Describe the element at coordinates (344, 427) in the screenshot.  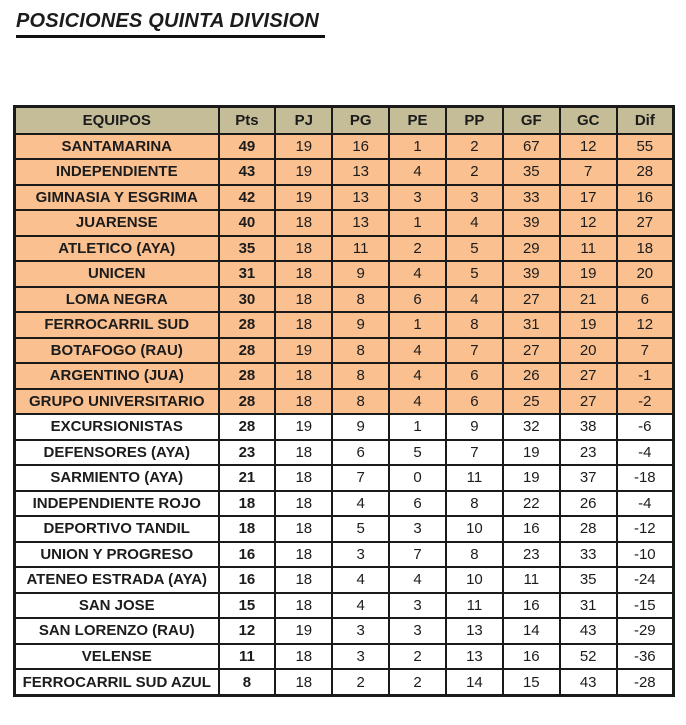
I see `table-row: EXCURSIONISTAS 28 19 9 1 9 32 38 -6` at that location.